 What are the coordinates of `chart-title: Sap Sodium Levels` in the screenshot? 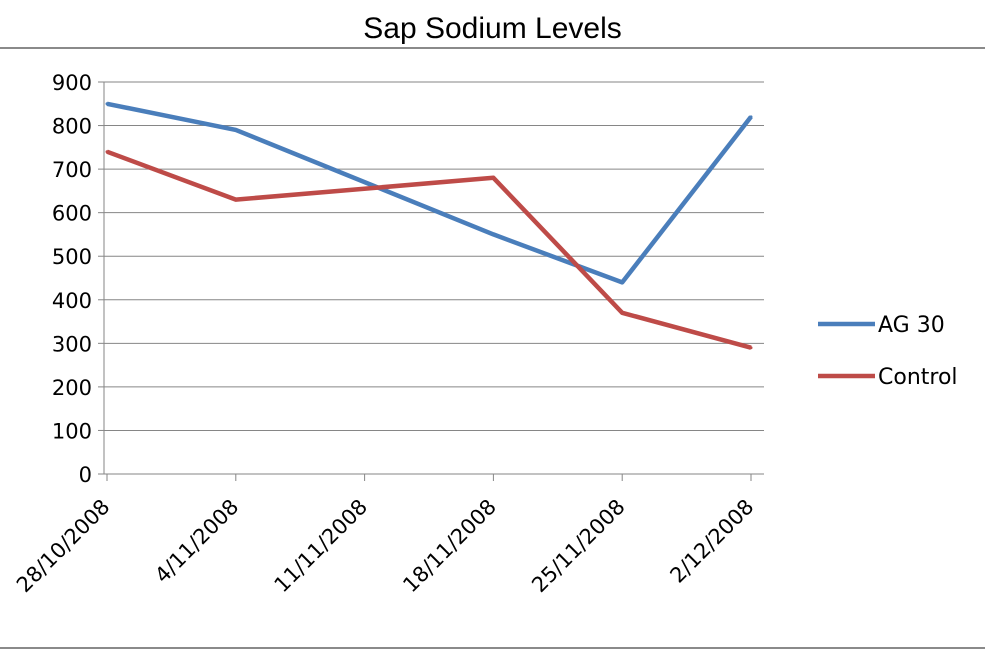 It's located at (492, 28).